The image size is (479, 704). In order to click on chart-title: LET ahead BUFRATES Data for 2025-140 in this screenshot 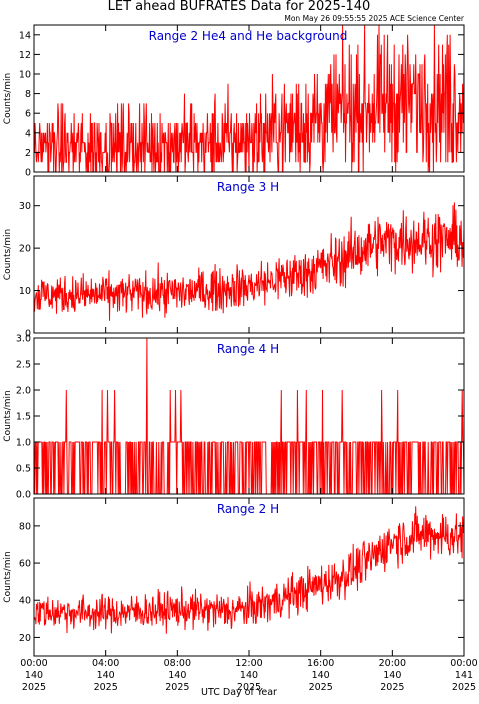, I will do `click(239, 7)`.